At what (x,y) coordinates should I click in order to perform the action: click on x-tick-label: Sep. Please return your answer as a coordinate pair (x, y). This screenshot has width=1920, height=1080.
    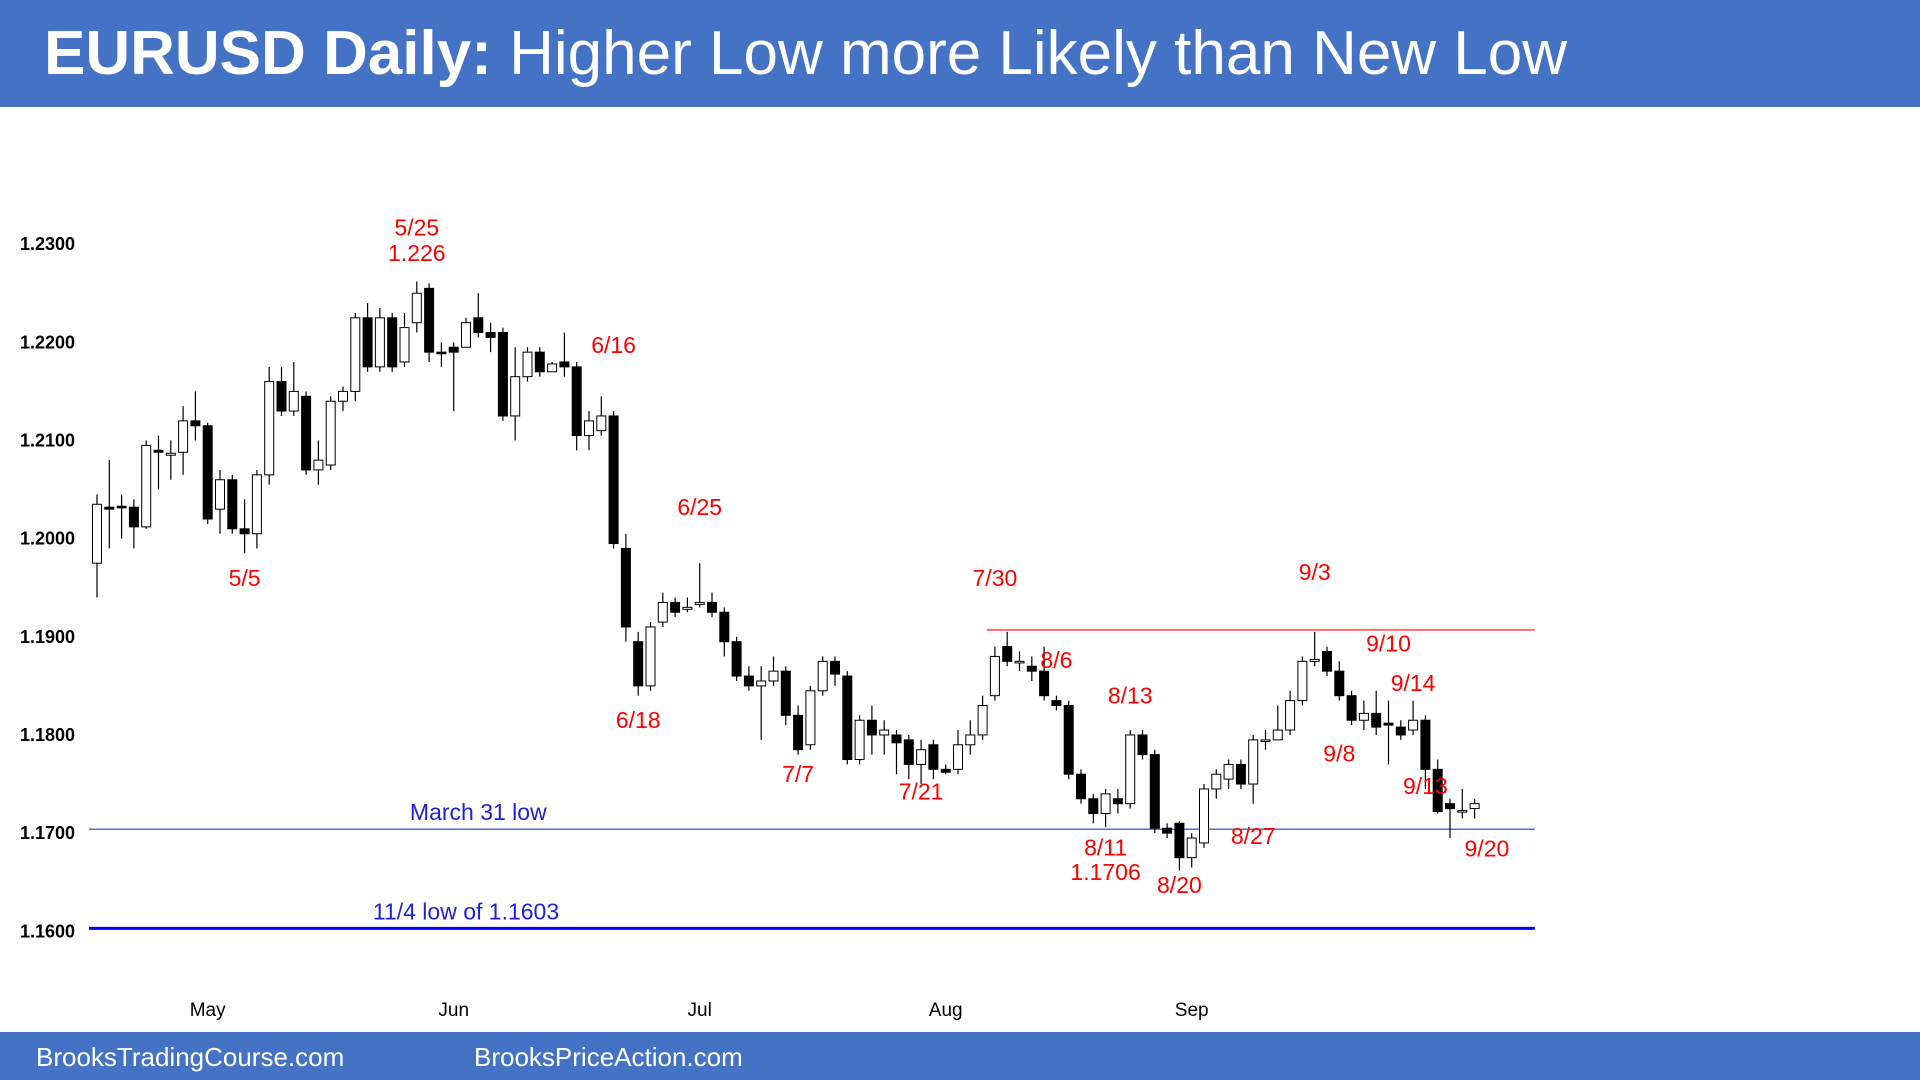
    Looking at the image, I should click on (1192, 1010).